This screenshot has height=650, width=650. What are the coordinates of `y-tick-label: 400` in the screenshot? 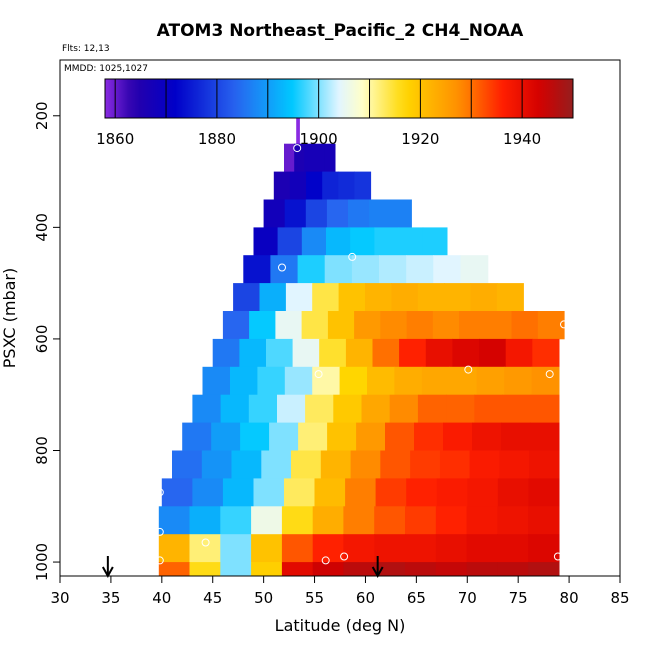 It's located at (42, 227).